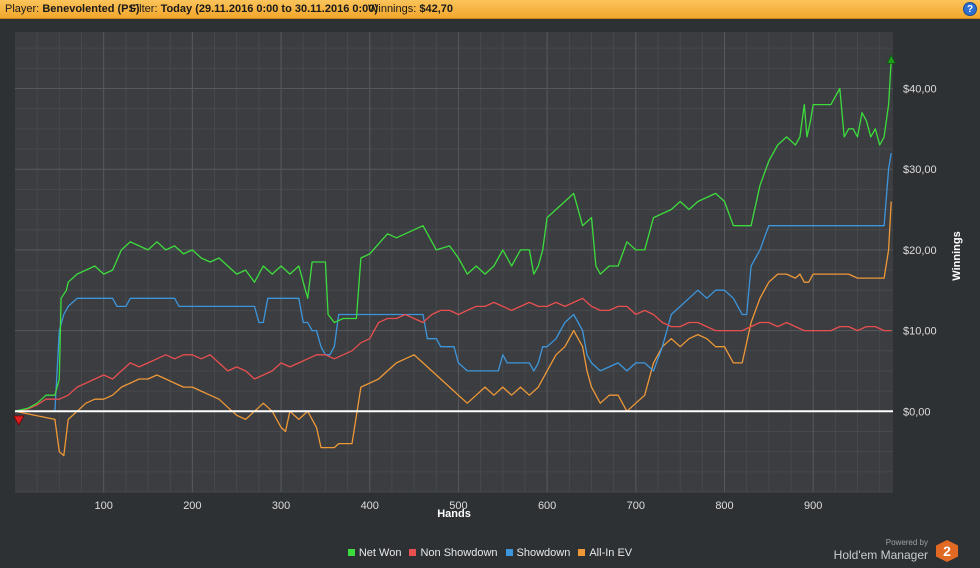  I want to click on y-tick-label: $20,00, so click(920, 251).